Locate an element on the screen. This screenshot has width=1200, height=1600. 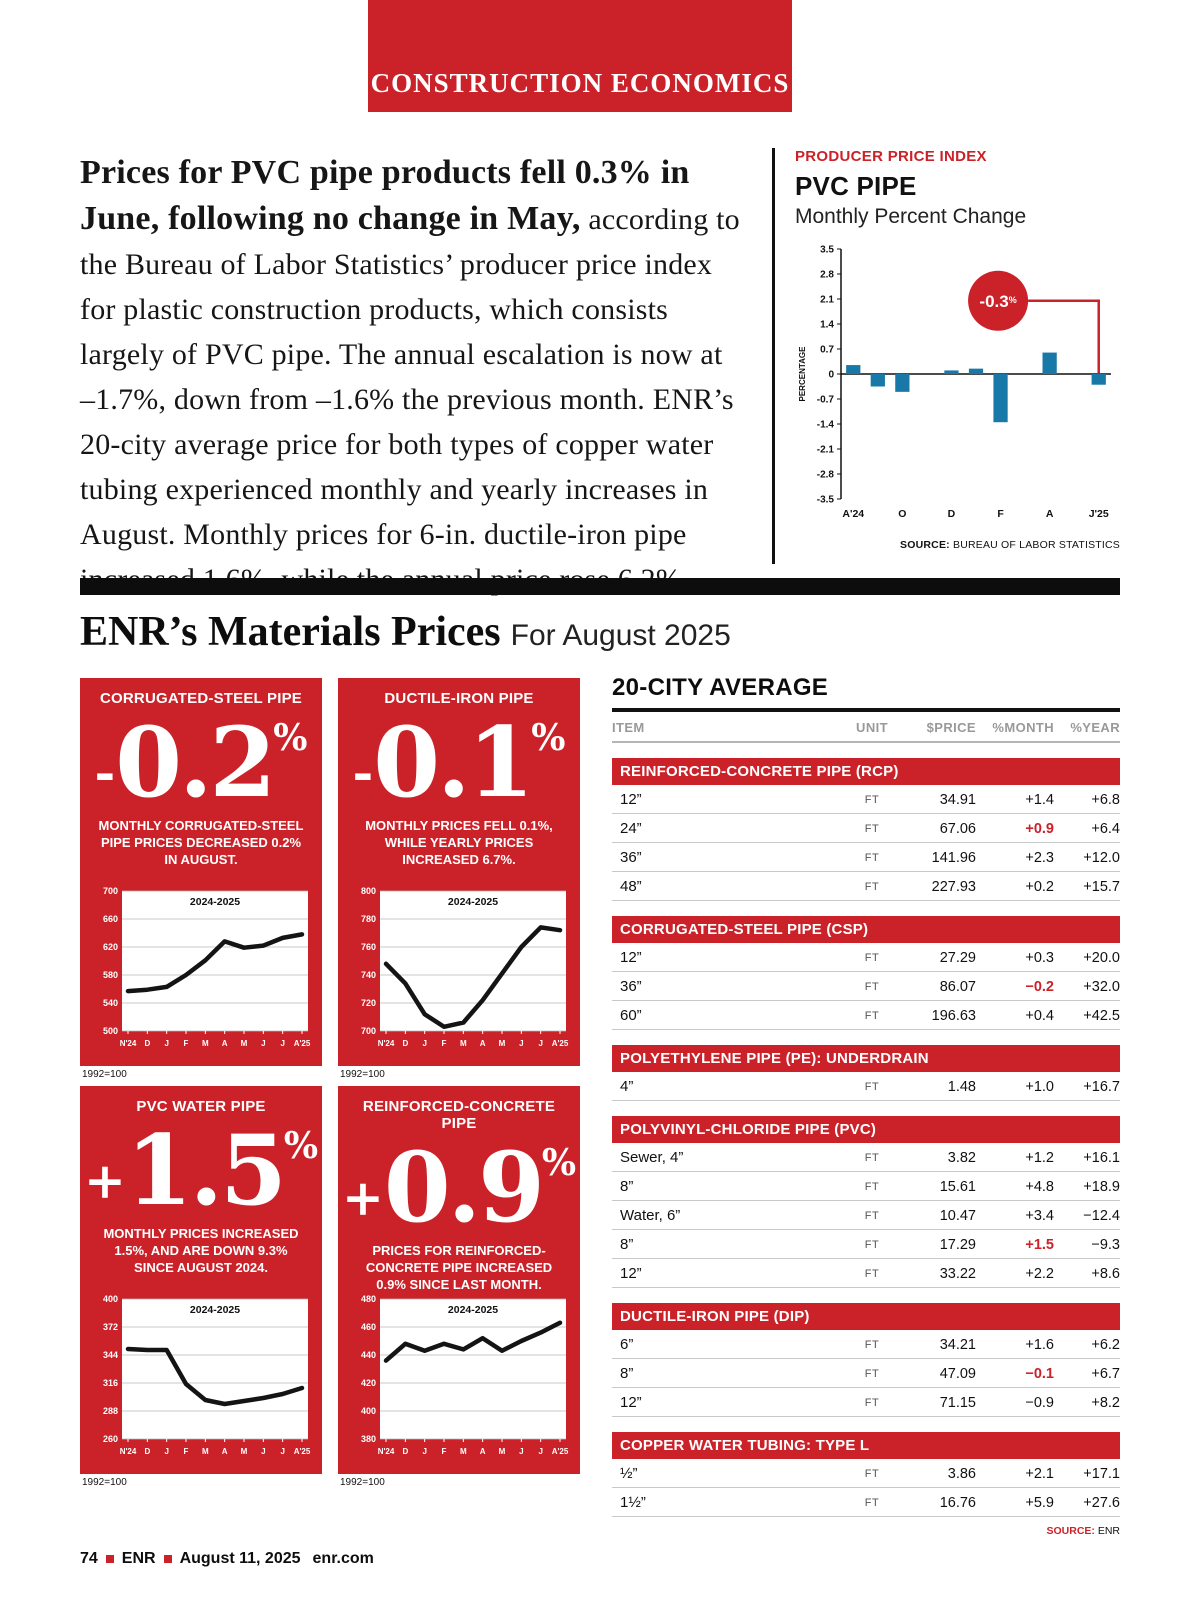
svg-text: A'24 is located at coordinates (853, 514).